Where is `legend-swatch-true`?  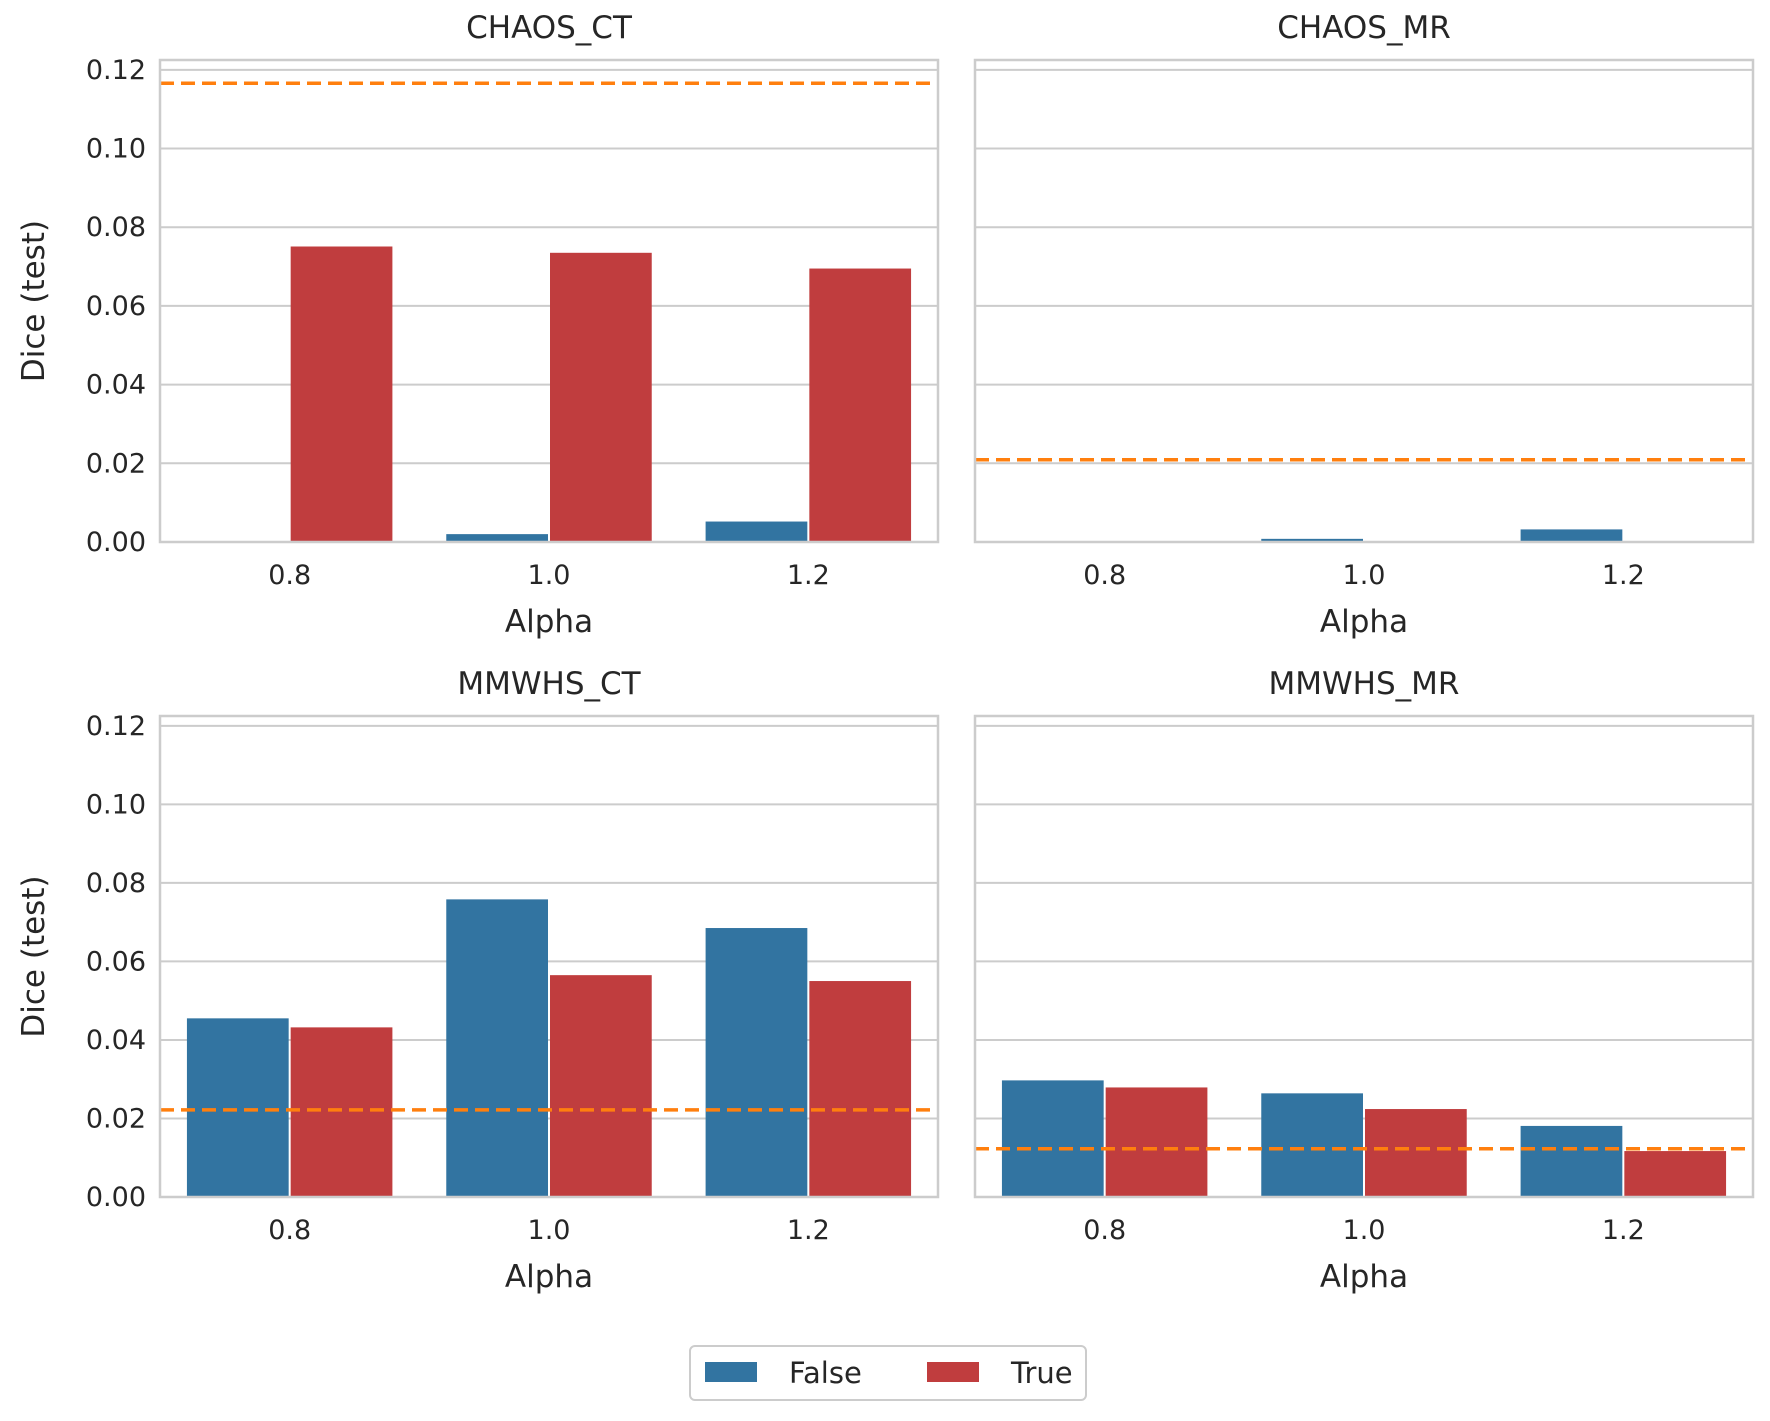
legend-swatch-true is located at coordinates (953, 1372).